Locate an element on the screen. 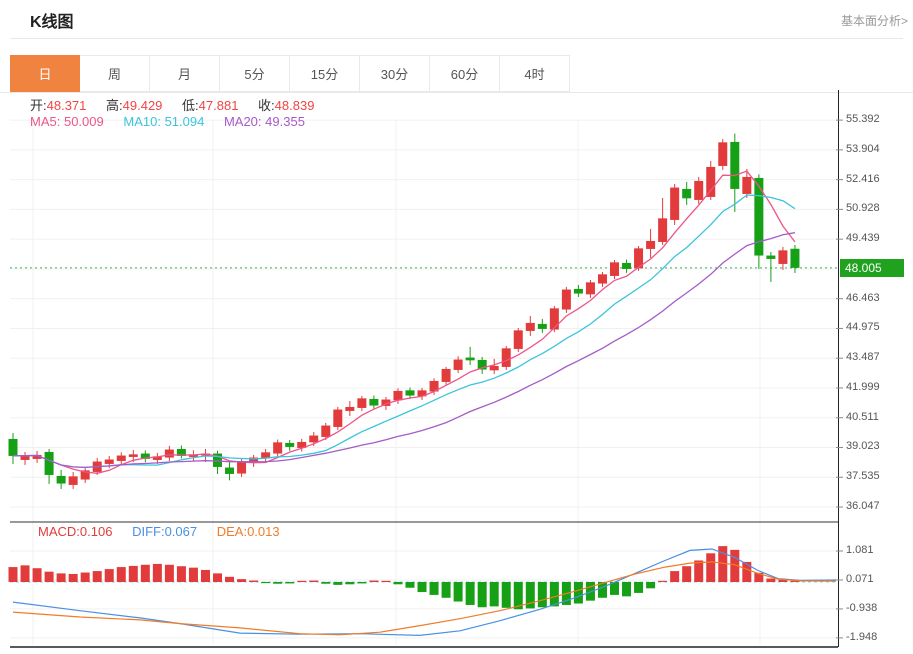  ma10-label: MA10: is located at coordinates (142, 121).